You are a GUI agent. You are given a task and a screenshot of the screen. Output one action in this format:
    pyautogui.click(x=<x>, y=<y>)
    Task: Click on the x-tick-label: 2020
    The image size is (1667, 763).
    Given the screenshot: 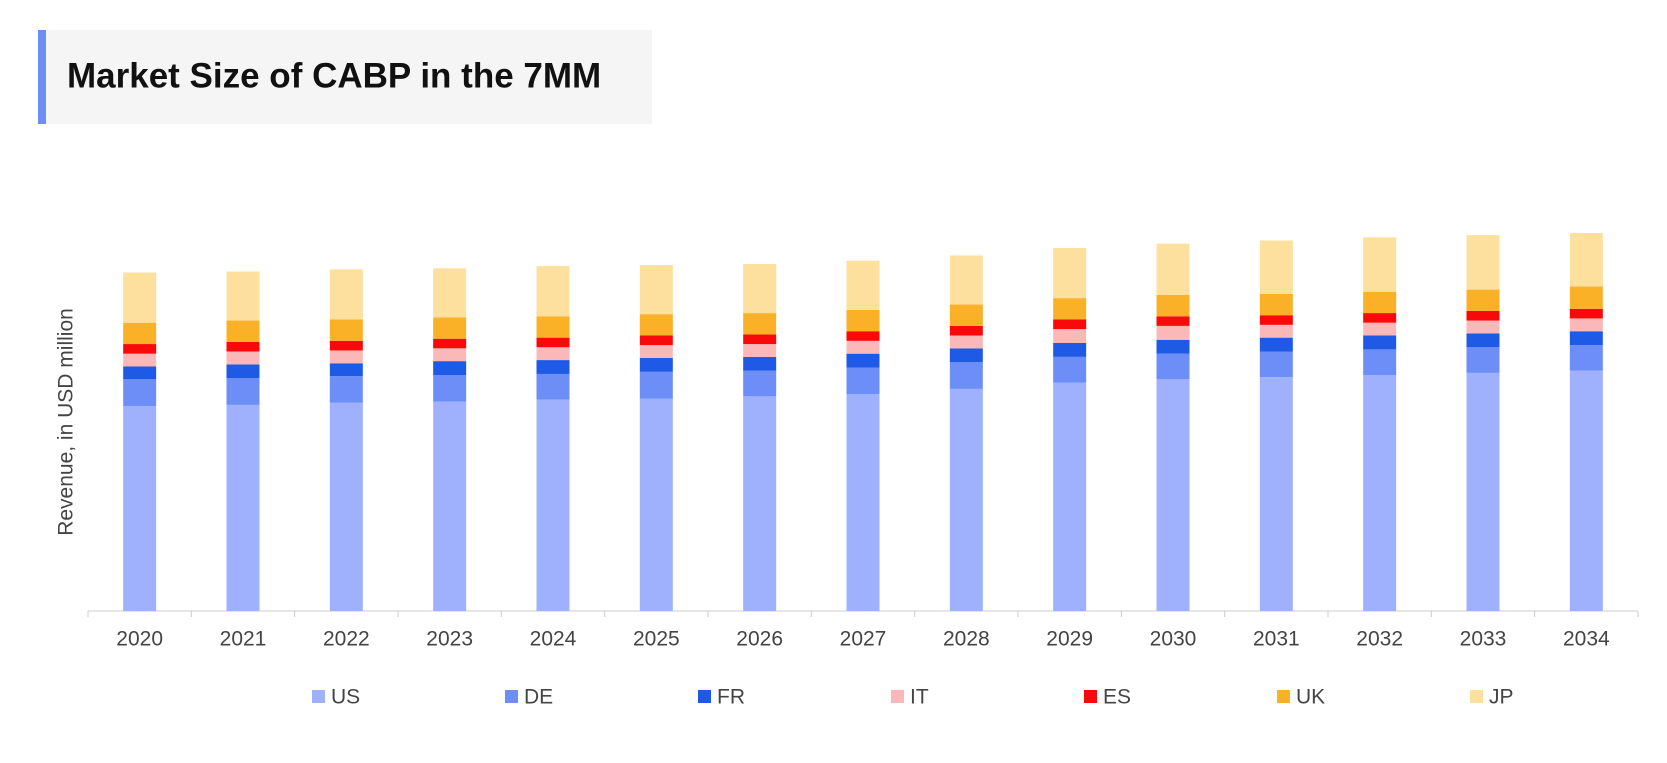 What is the action you would take?
    pyautogui.click(x=139, y=639)
    